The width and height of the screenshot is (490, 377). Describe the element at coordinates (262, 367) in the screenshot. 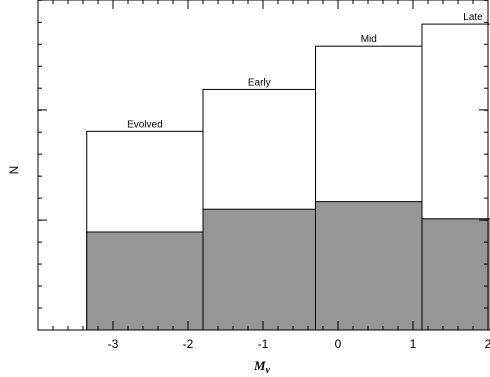

I see `x-axis-label: Mv` at that location.